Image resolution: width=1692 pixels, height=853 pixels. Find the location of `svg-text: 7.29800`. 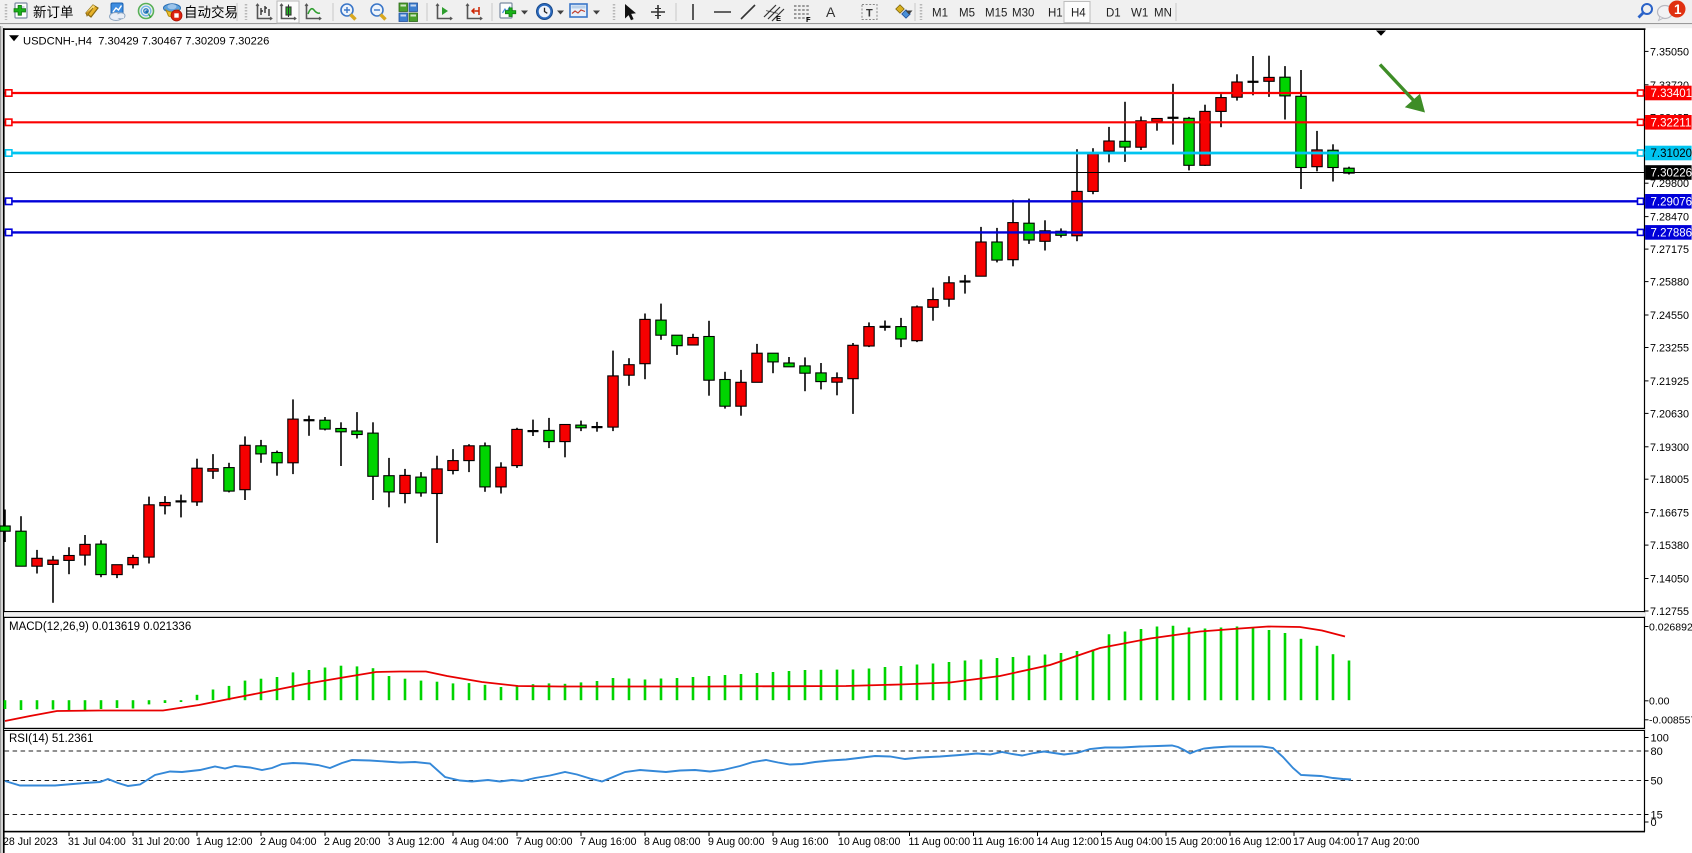

svg-text: 7.29800 is located at coordinates (1669, 184).